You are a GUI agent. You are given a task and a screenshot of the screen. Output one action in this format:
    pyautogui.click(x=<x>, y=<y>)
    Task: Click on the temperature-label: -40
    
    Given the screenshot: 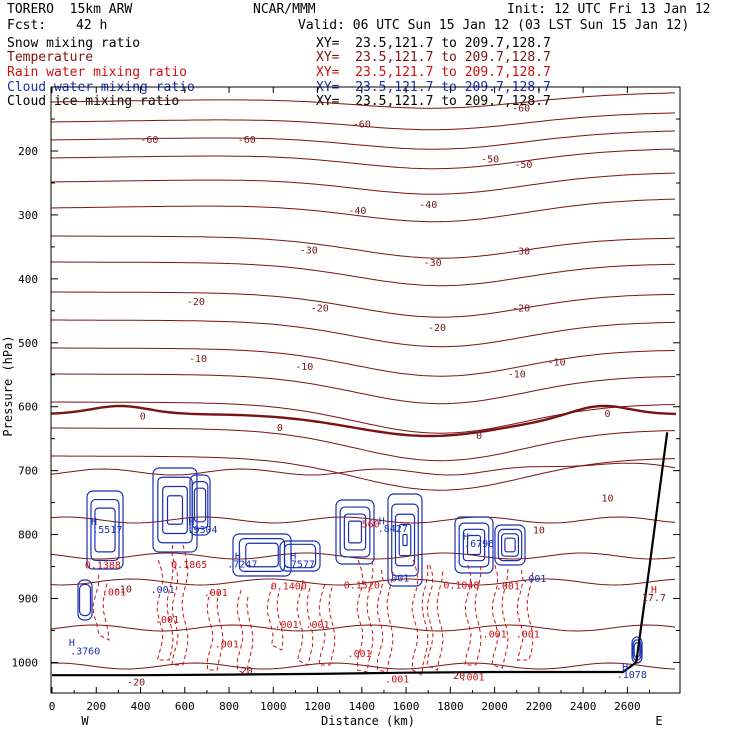 What is the action you would take?
    pyautogui.click(x=428, y=205)
    